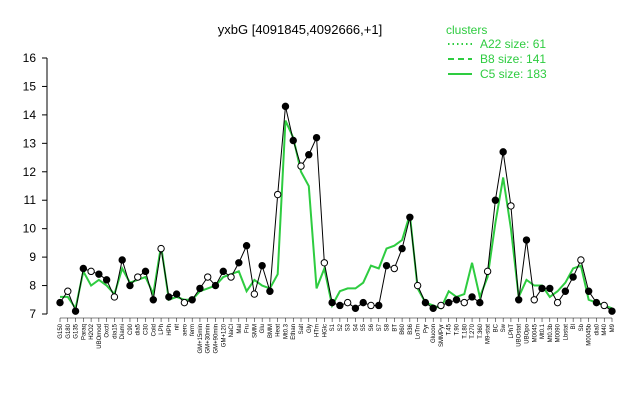 The image size is (640, 400). What do you see at coordinates (139, 329) in the screenshot?
I see `x-tick-label: dia5` at bounding box center [139, 329].